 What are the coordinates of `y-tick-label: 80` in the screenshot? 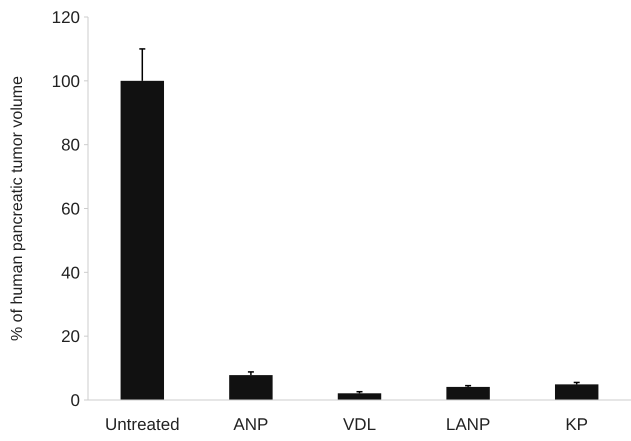 It's located at (70, 145).